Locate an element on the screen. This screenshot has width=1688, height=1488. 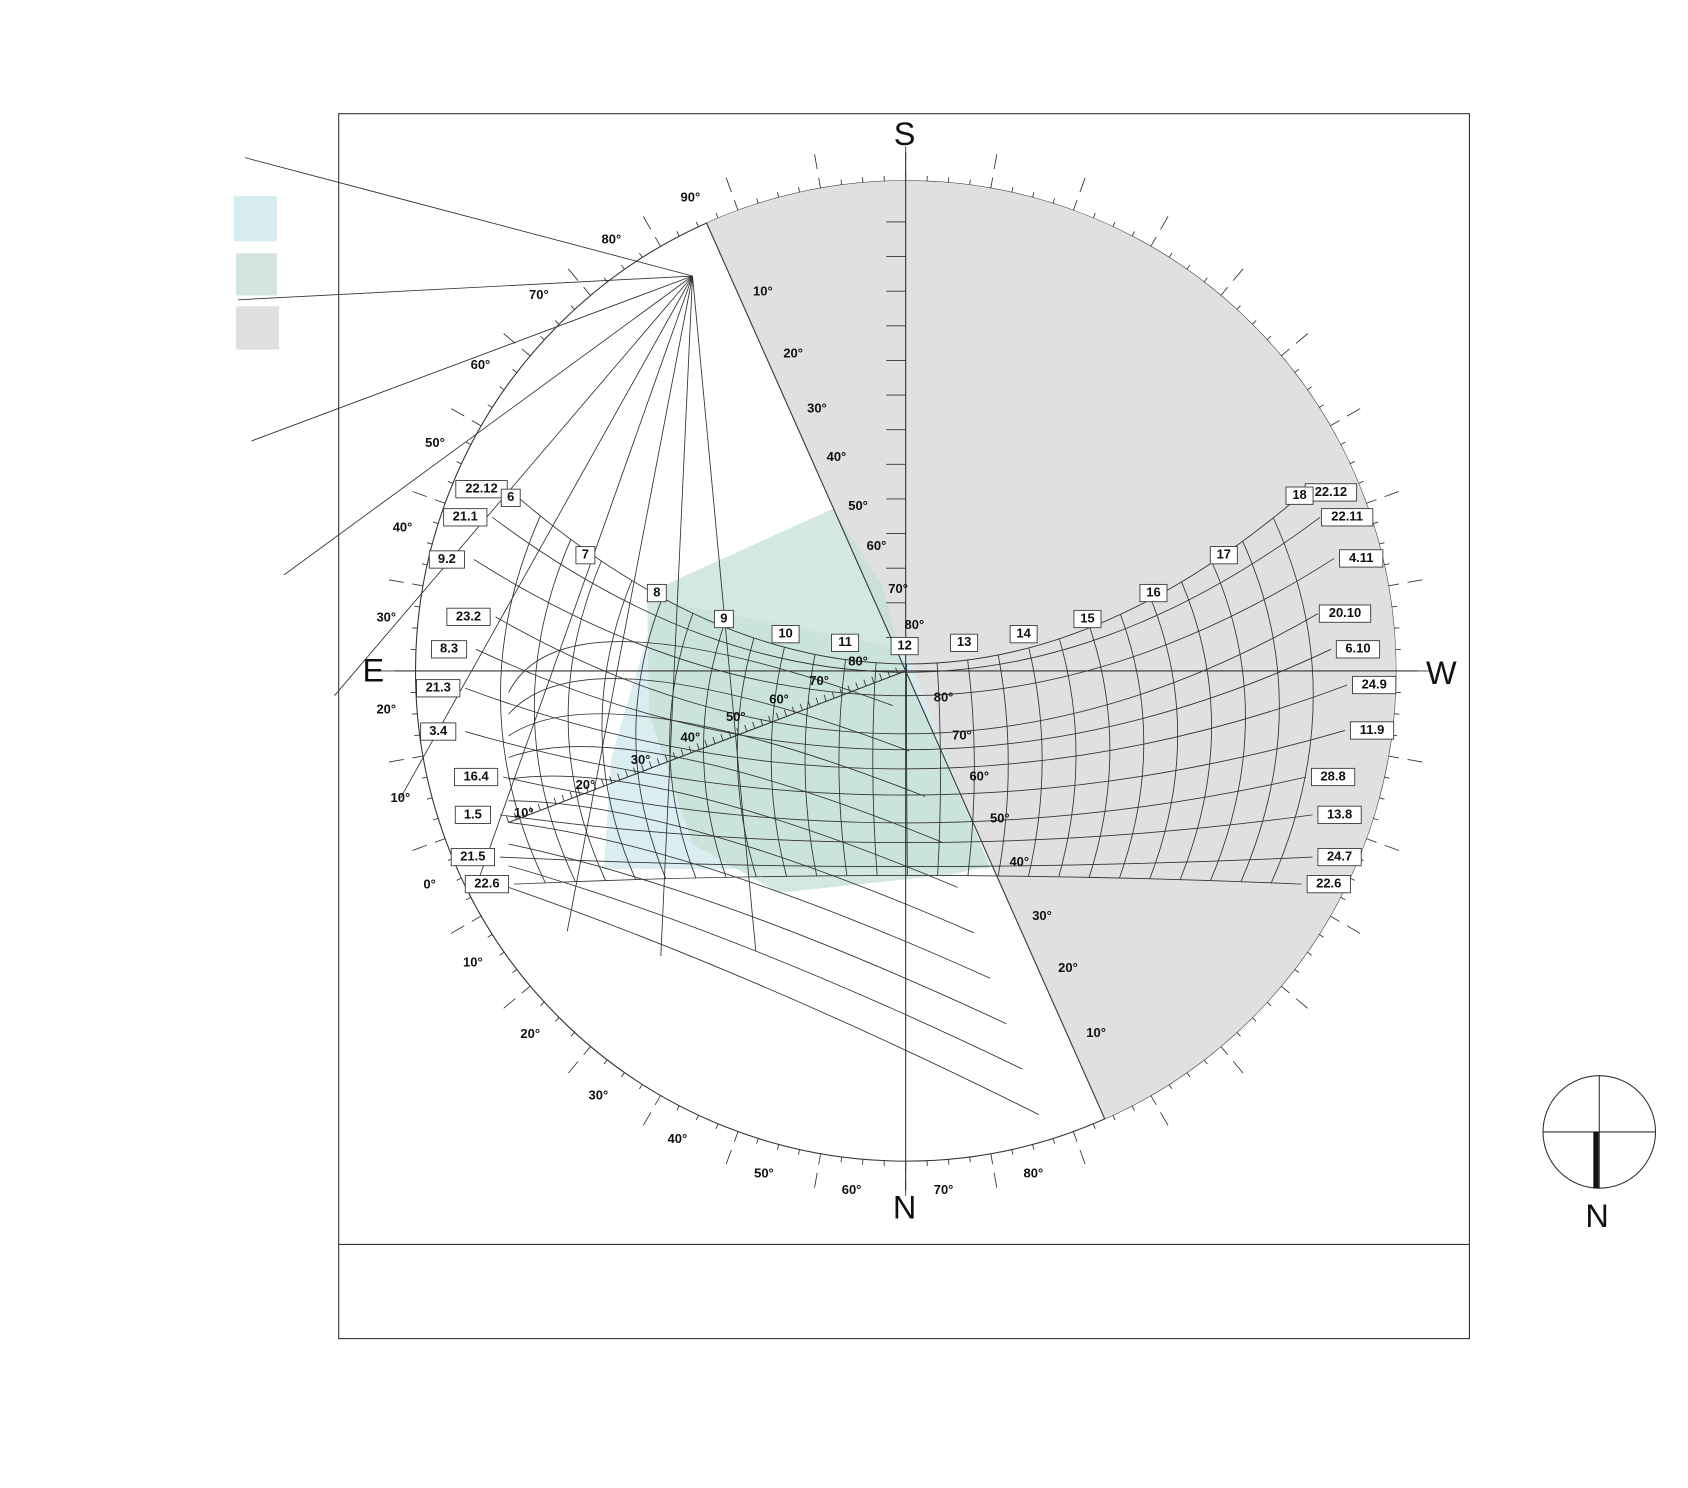
hour-label: 6 is located at coordinates (510, 496).